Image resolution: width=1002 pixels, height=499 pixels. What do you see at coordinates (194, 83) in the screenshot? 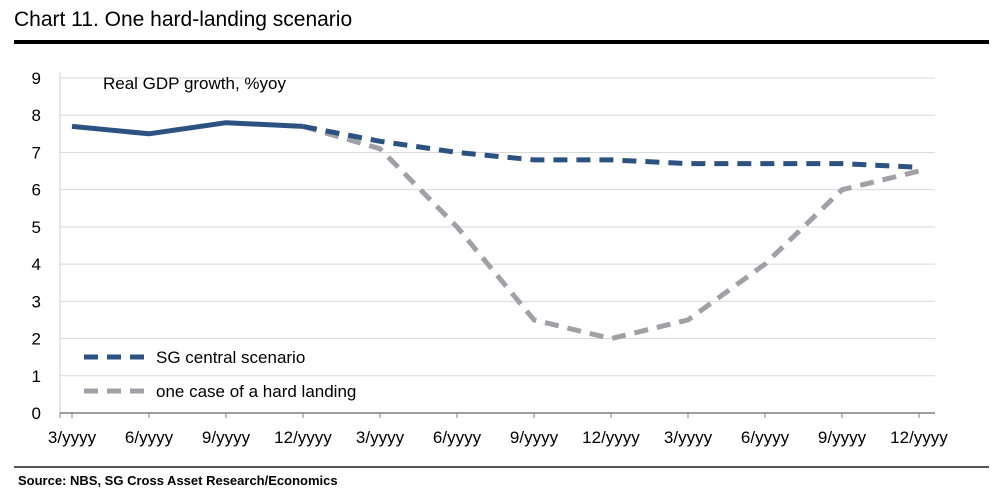
I see `chart-annotation: Real GDP growth, %yoy` at bounding box center [194, 83].